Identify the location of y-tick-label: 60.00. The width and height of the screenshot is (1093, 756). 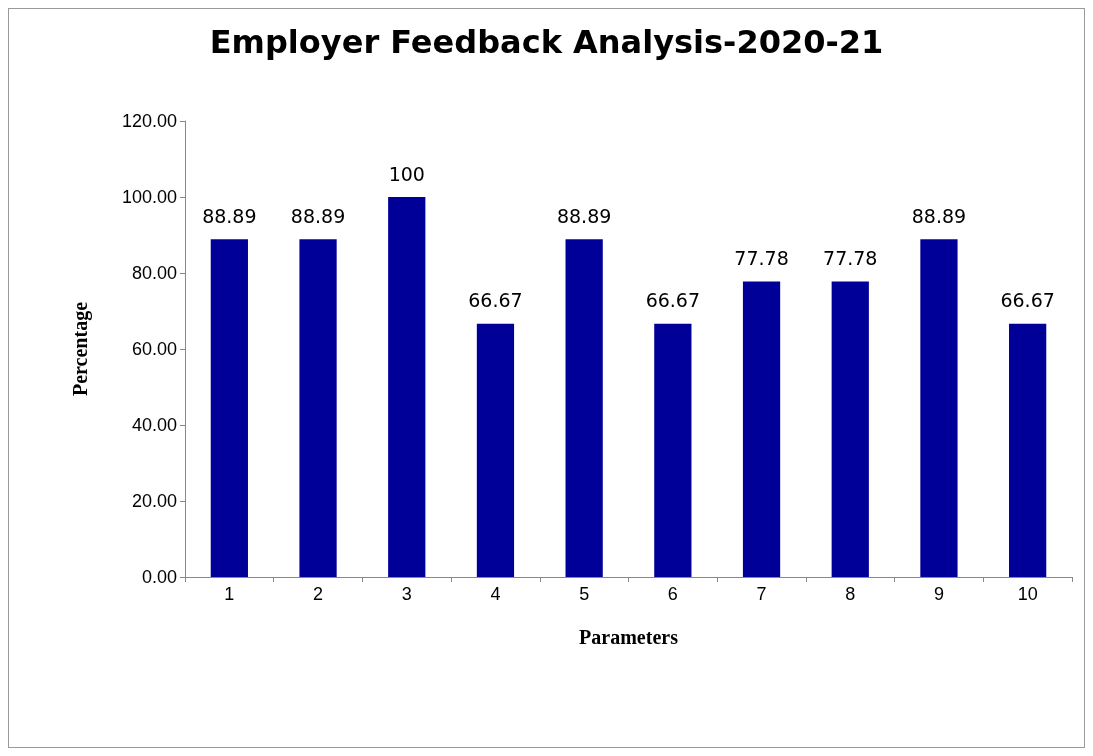
(154, 349).